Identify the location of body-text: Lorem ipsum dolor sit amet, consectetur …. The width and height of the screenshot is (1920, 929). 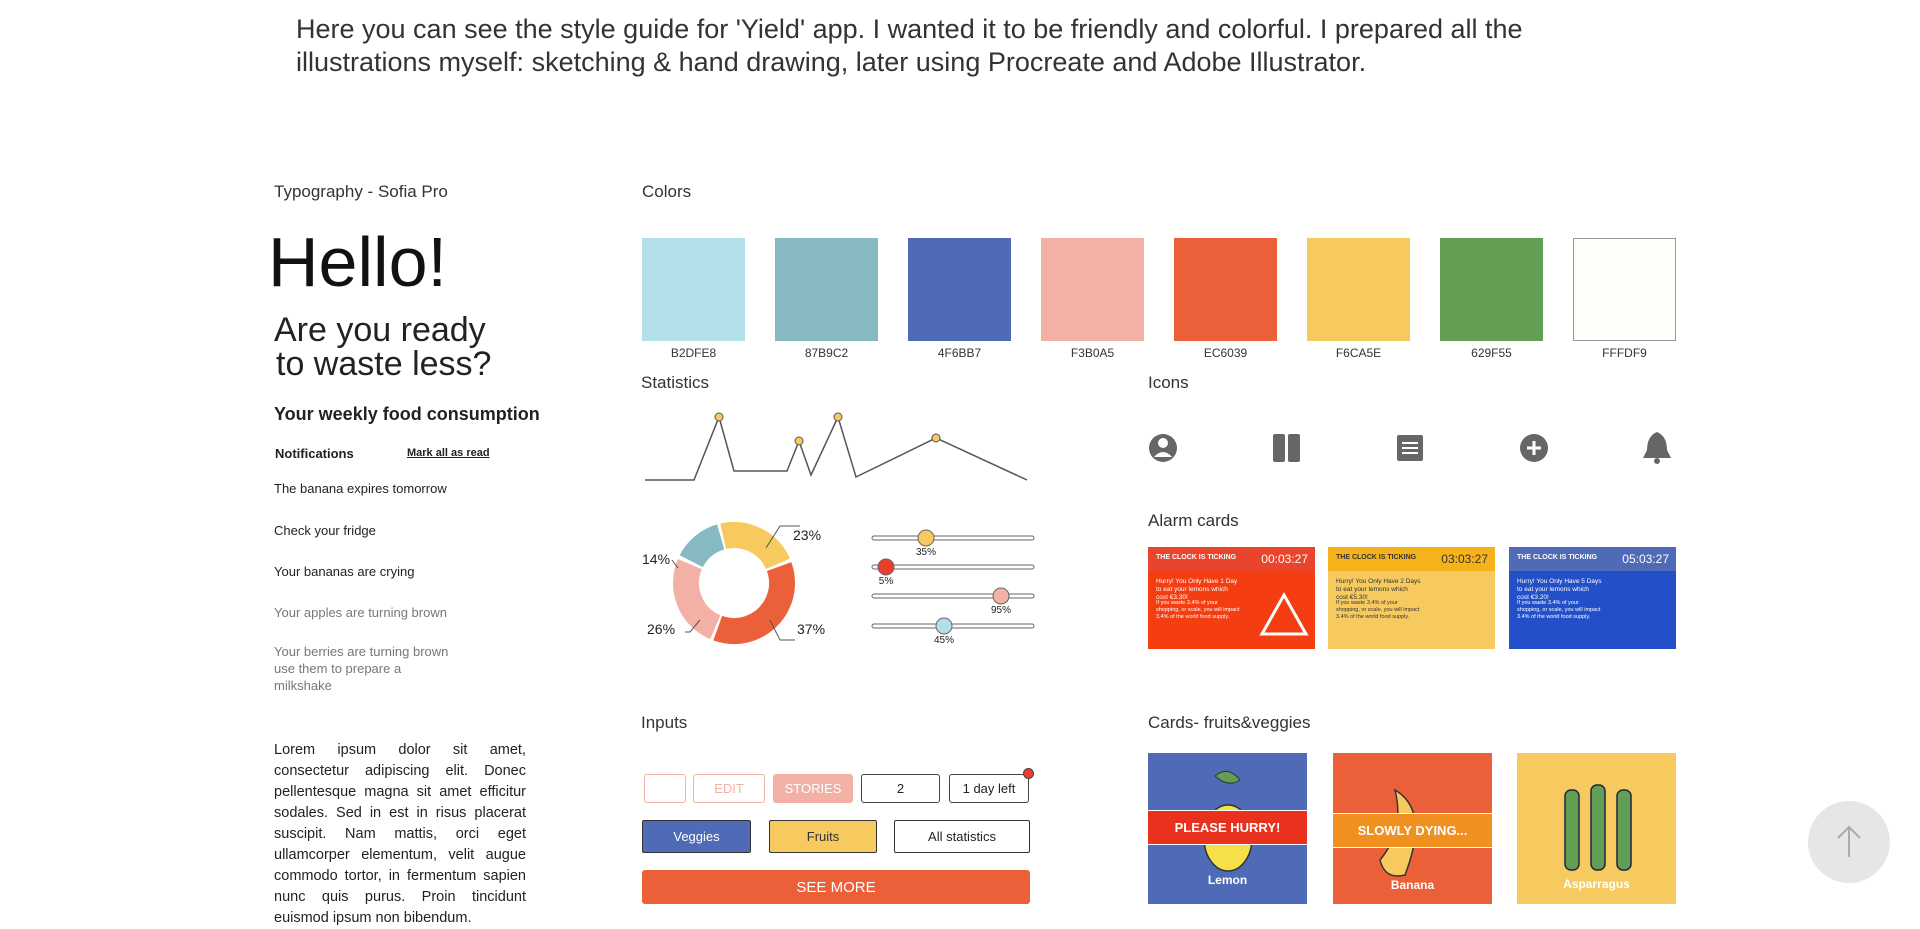
(400, 834).